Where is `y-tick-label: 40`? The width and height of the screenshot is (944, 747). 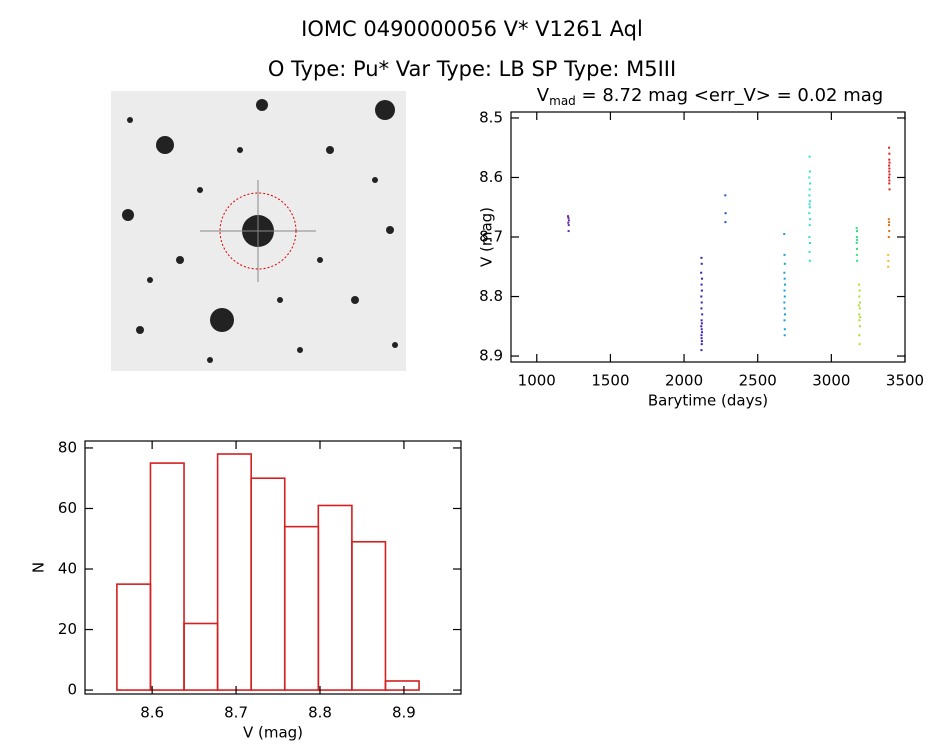
y-tick-label: 40 is located at coordinates (67, 569).